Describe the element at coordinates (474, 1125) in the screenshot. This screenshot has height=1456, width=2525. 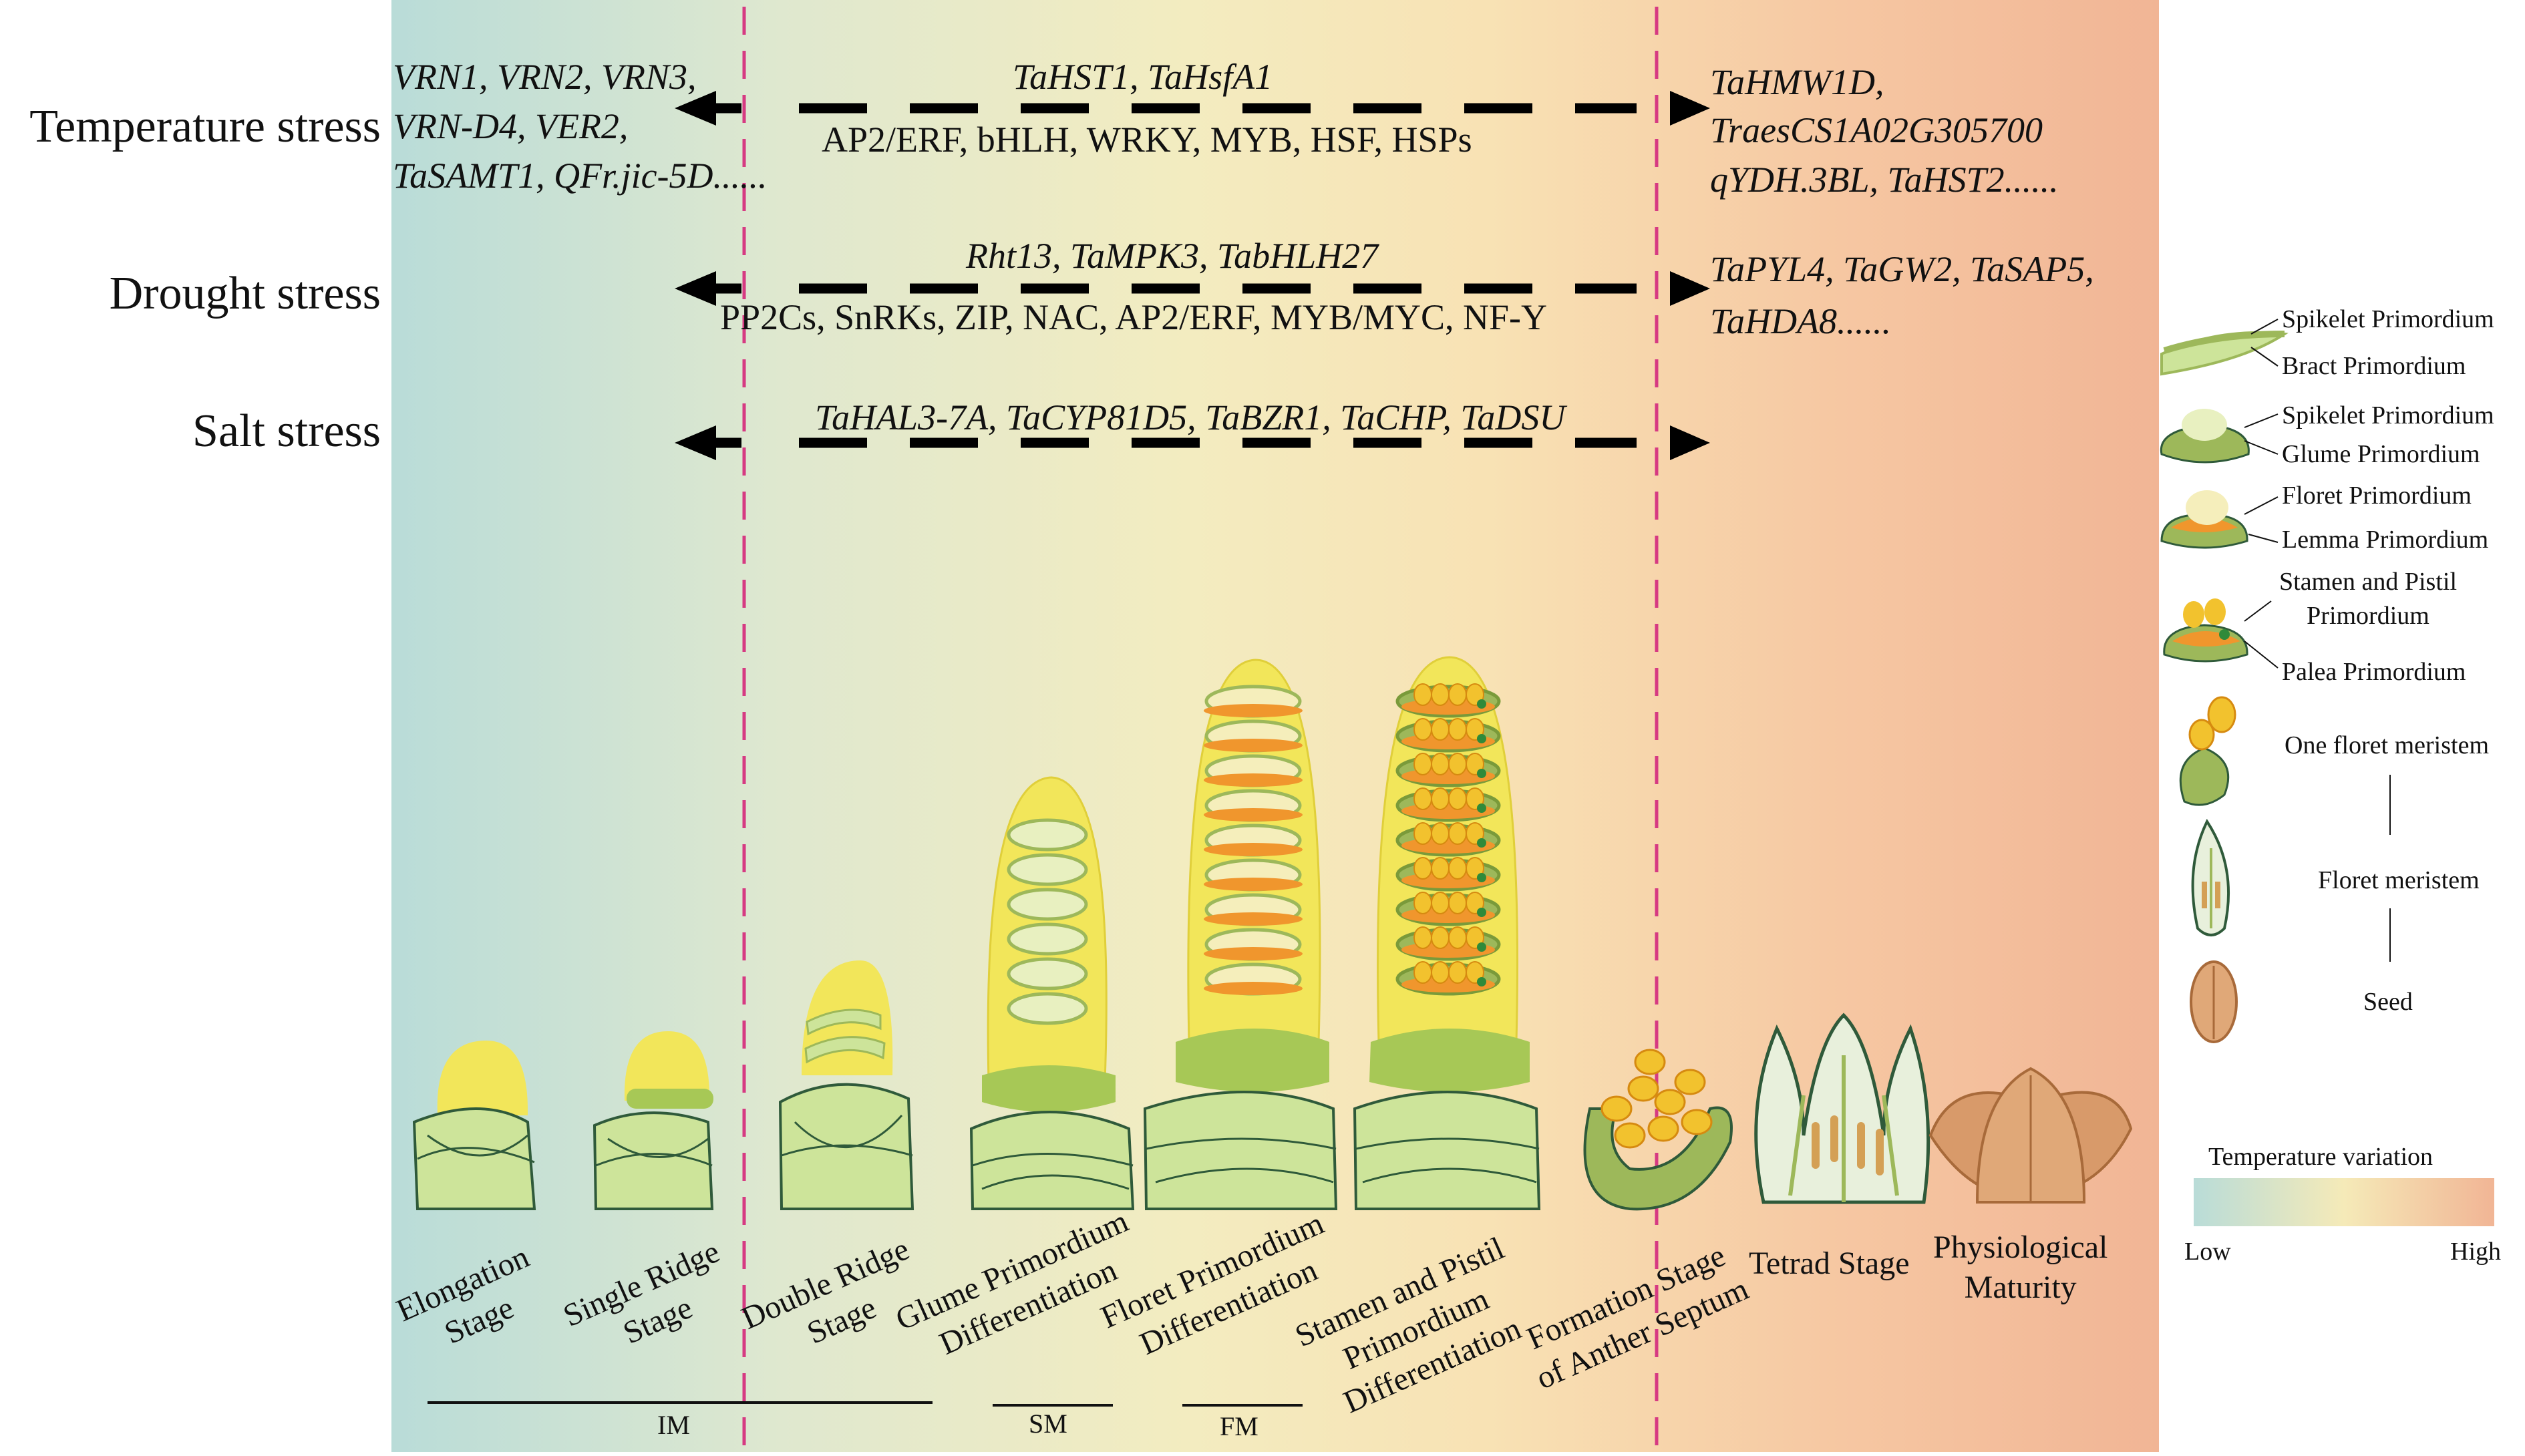
I see `stage-illustration-elongation` at that location.